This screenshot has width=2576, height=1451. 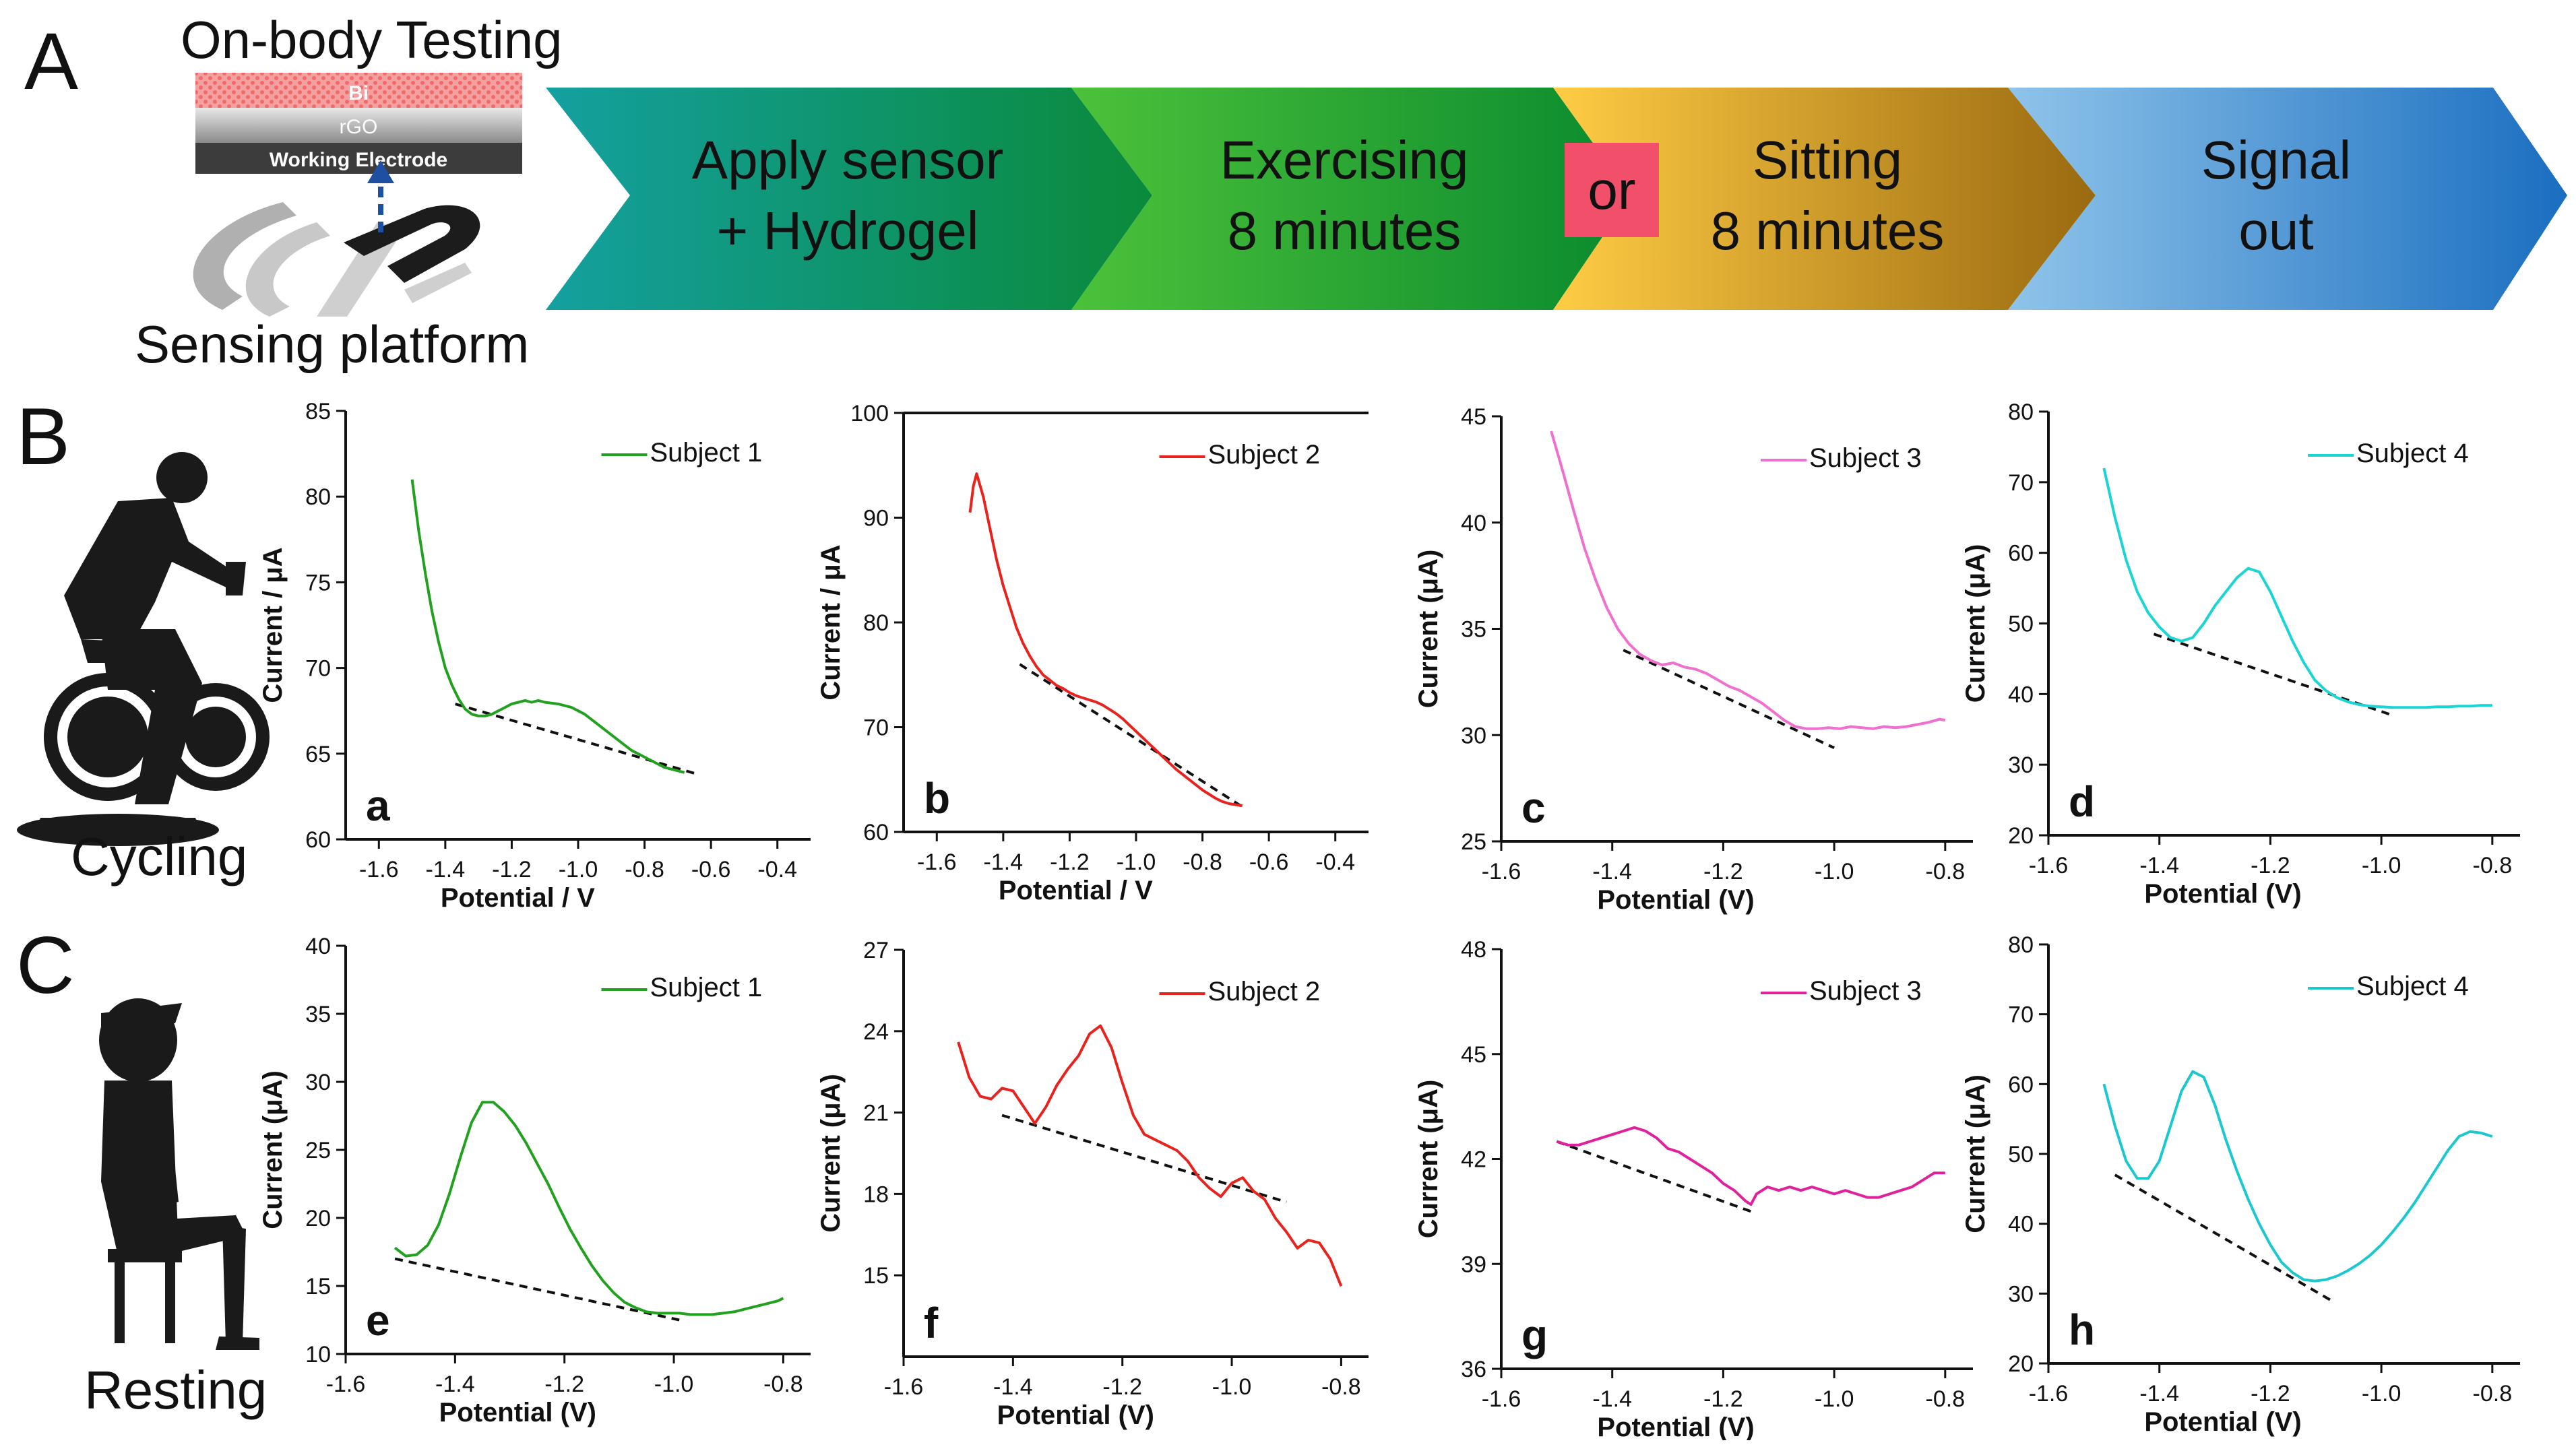 I want to click on rgo-layer-label: rGO, so click(x=359, y=127).